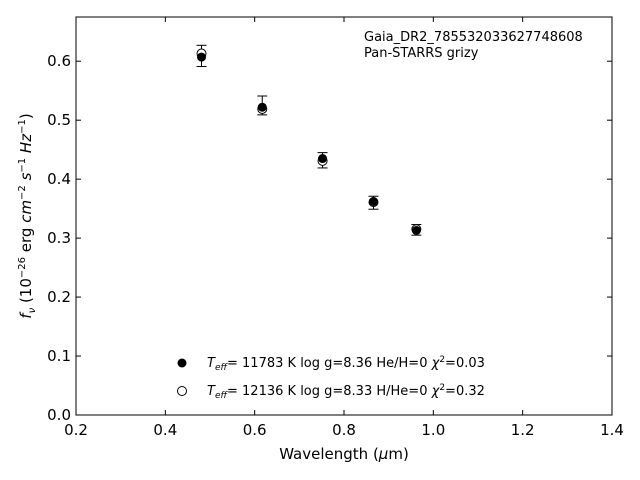  What do you see at coordinates (59, 120) in the screenshot?
I see `y-tick-label: 0.5` at bounding box center [59, 120].